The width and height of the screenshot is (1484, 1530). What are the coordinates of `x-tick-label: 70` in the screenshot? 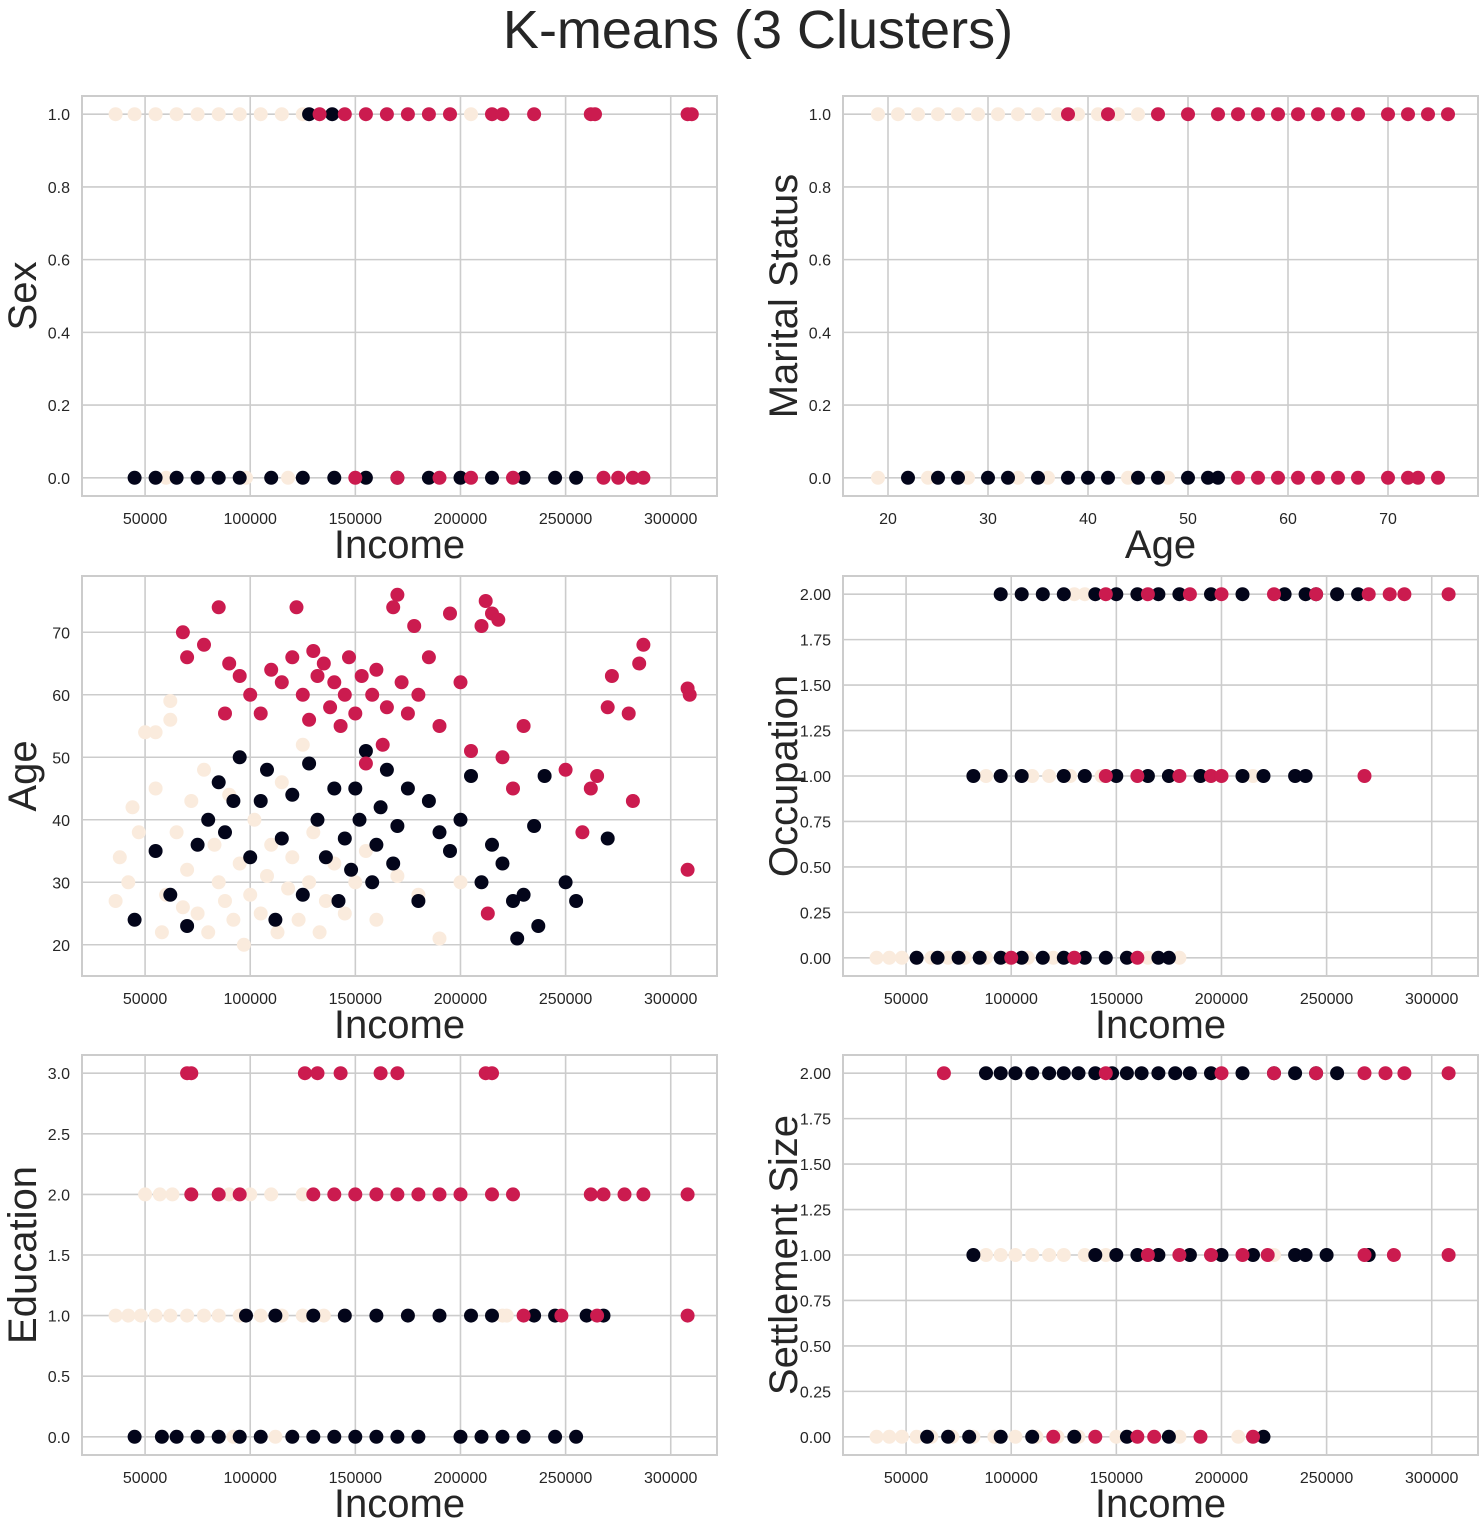 It's located at (1388, 519).